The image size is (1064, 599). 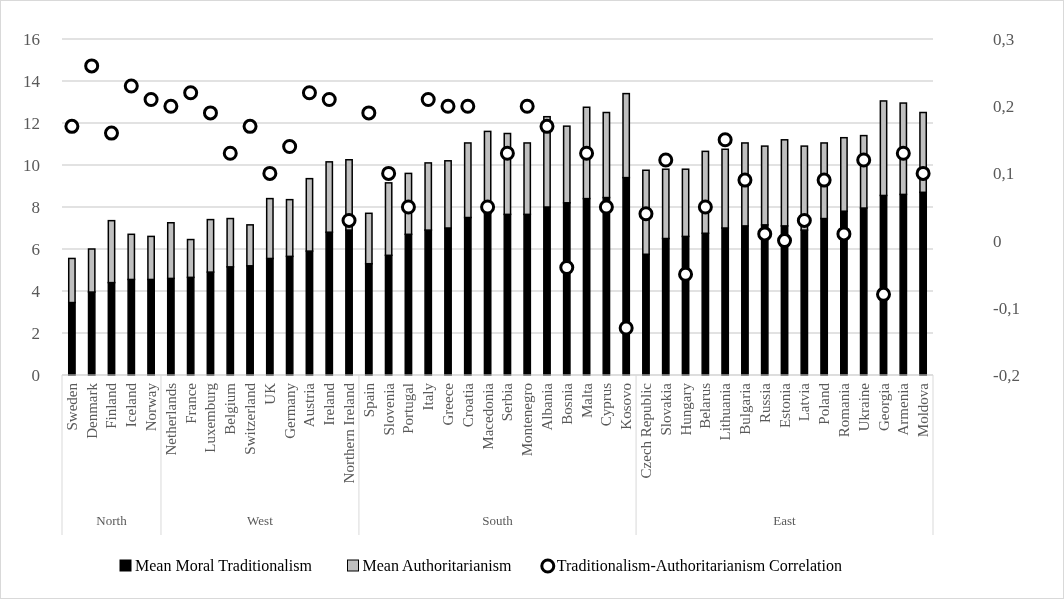 I want to click on x-tick-label: Germany, so click(x=289, y=410).